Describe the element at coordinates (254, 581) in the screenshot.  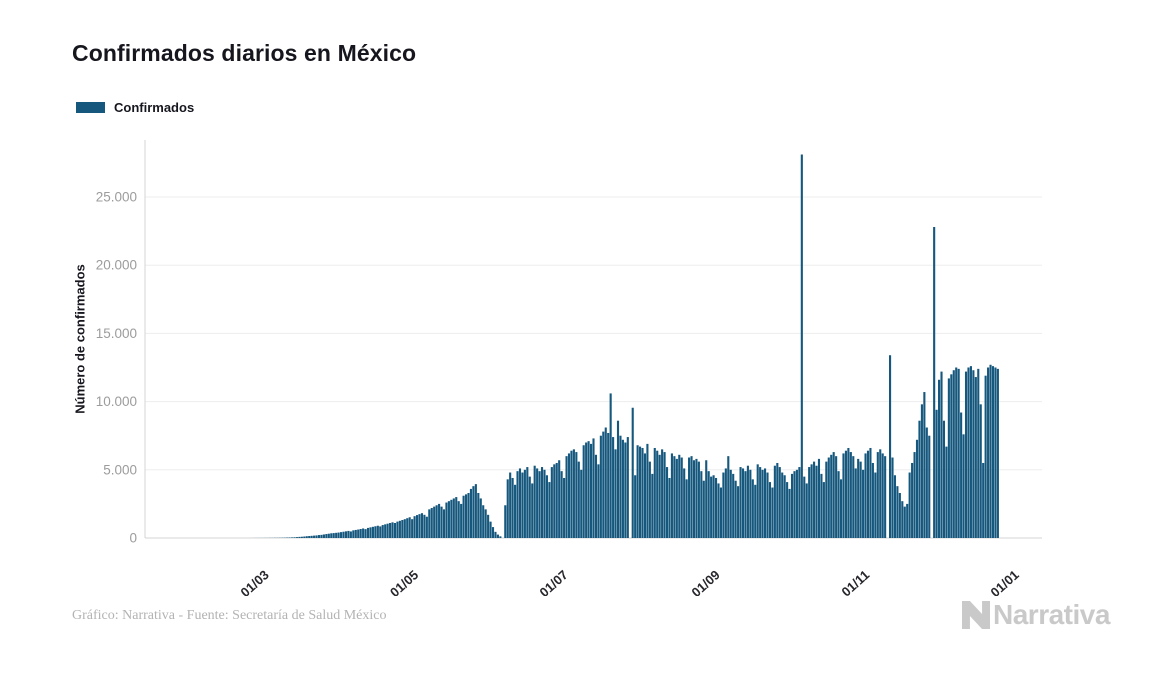
I see `x-tick-label: 01/03` at that location.